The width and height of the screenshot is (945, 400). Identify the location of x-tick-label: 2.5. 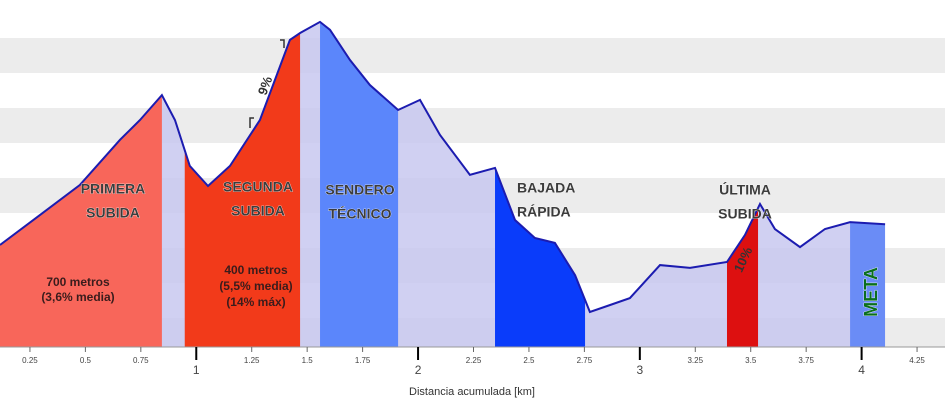
(529, 360).